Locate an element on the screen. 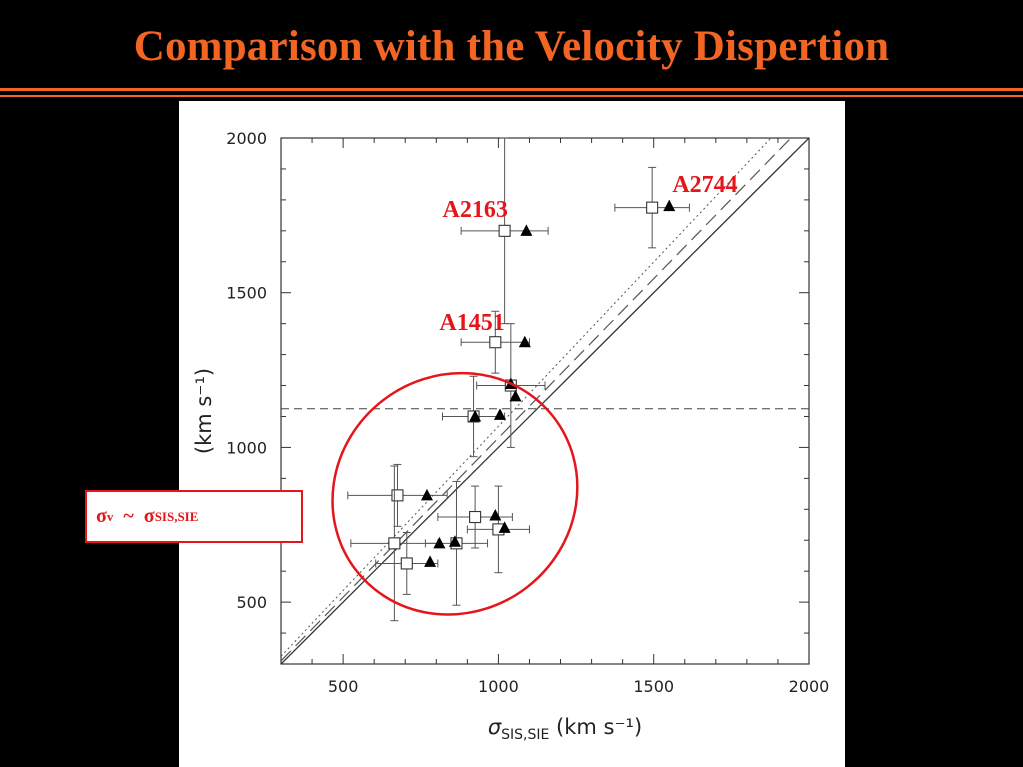  sigma-sis-symbol: σ is located at coordinates (149, 516).